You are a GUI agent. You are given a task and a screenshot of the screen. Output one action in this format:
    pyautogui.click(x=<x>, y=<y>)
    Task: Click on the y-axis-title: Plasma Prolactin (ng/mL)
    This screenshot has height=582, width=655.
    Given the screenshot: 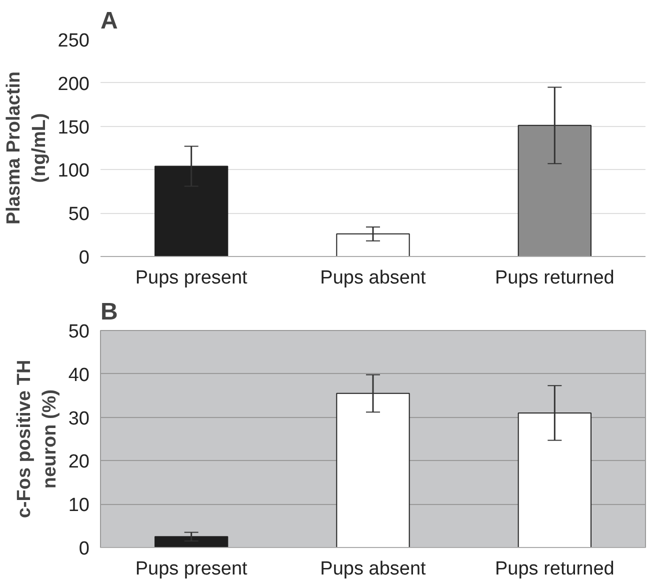 What is the action you would take?
    pyautogui.click(x=27, y=148)
    